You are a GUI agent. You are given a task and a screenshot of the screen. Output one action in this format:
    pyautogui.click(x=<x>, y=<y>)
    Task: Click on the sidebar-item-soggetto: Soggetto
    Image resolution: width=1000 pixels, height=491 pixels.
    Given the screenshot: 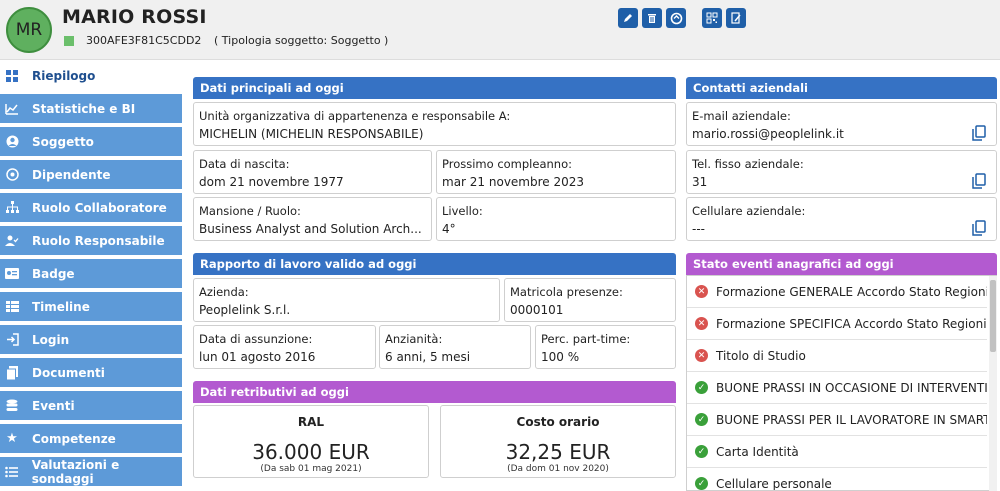 What is the action you would take?
    pyautogui.click(x=91, y=142)
    